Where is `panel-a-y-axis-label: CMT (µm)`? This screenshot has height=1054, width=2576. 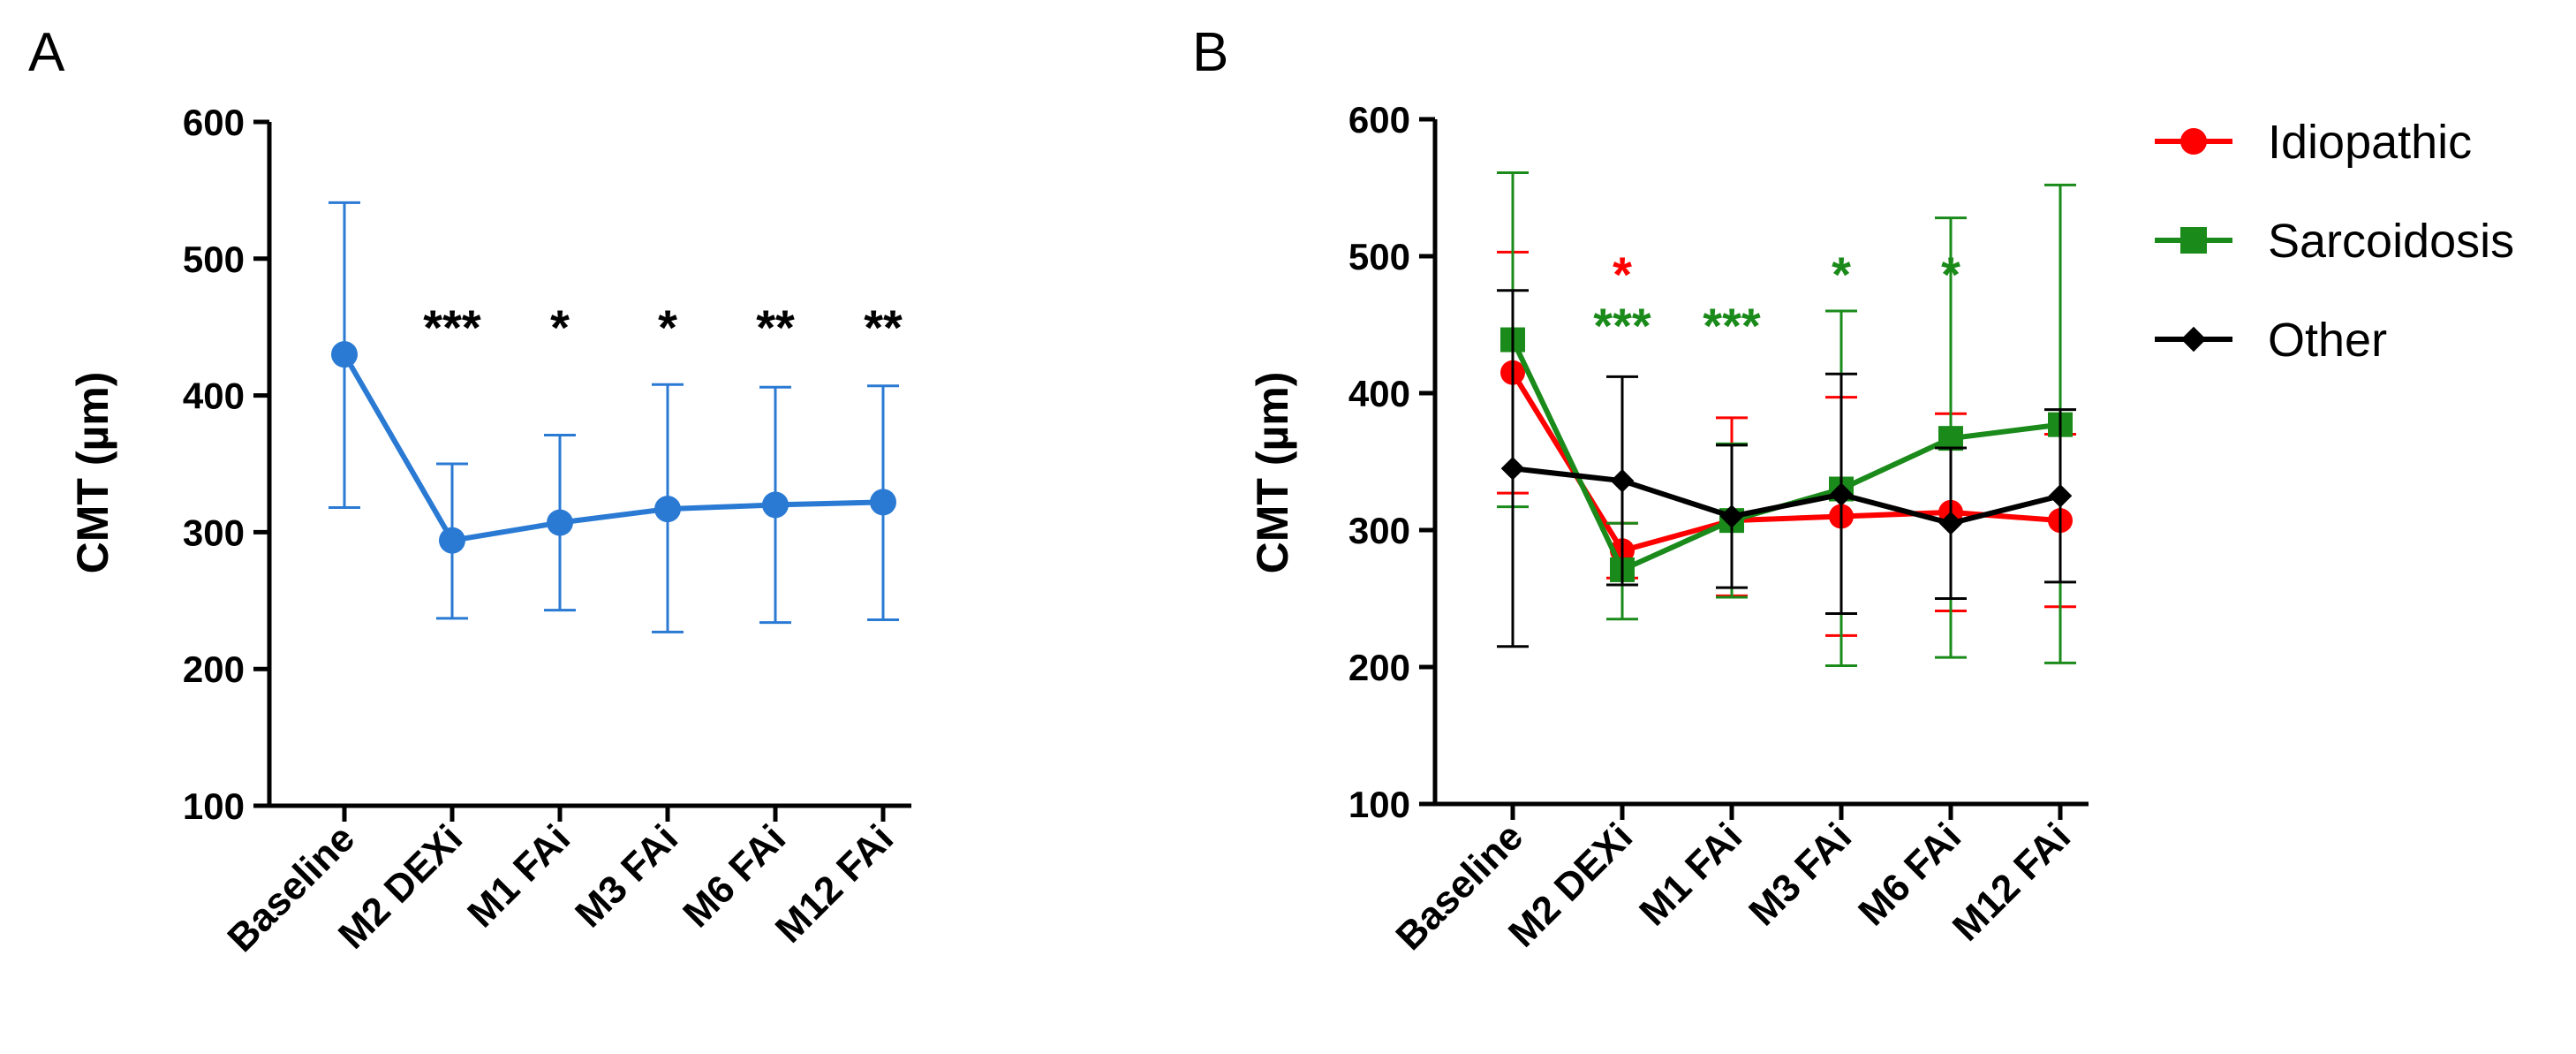 panel-a-y-axis-label: CMT (µm) is located at coordinates (92, 473).